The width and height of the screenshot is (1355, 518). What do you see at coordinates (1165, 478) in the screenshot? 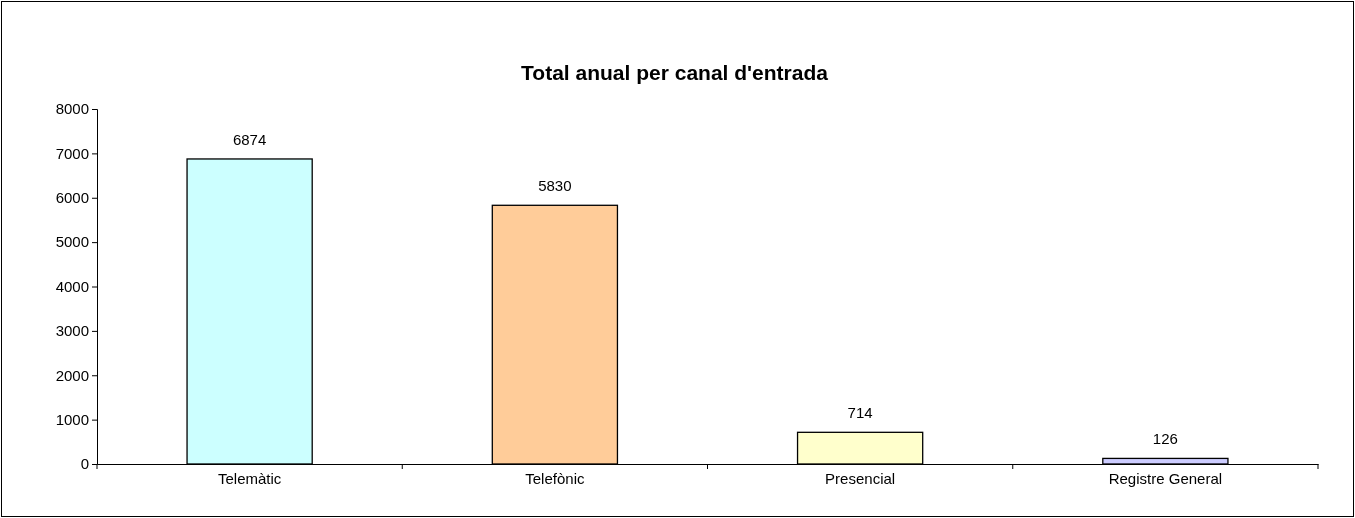
I see `x-tick-label: Registre General` at bounding box center [1165, 478].